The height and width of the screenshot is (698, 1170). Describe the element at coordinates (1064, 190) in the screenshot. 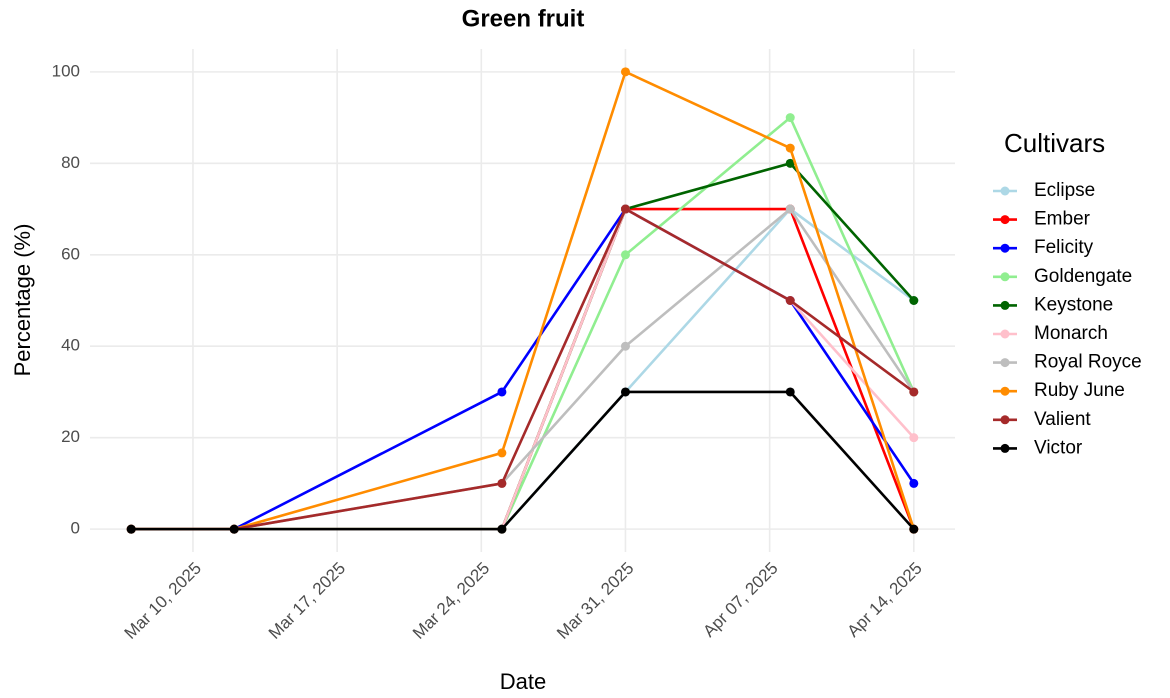

I see `legend-label: Eclipse` at that location.